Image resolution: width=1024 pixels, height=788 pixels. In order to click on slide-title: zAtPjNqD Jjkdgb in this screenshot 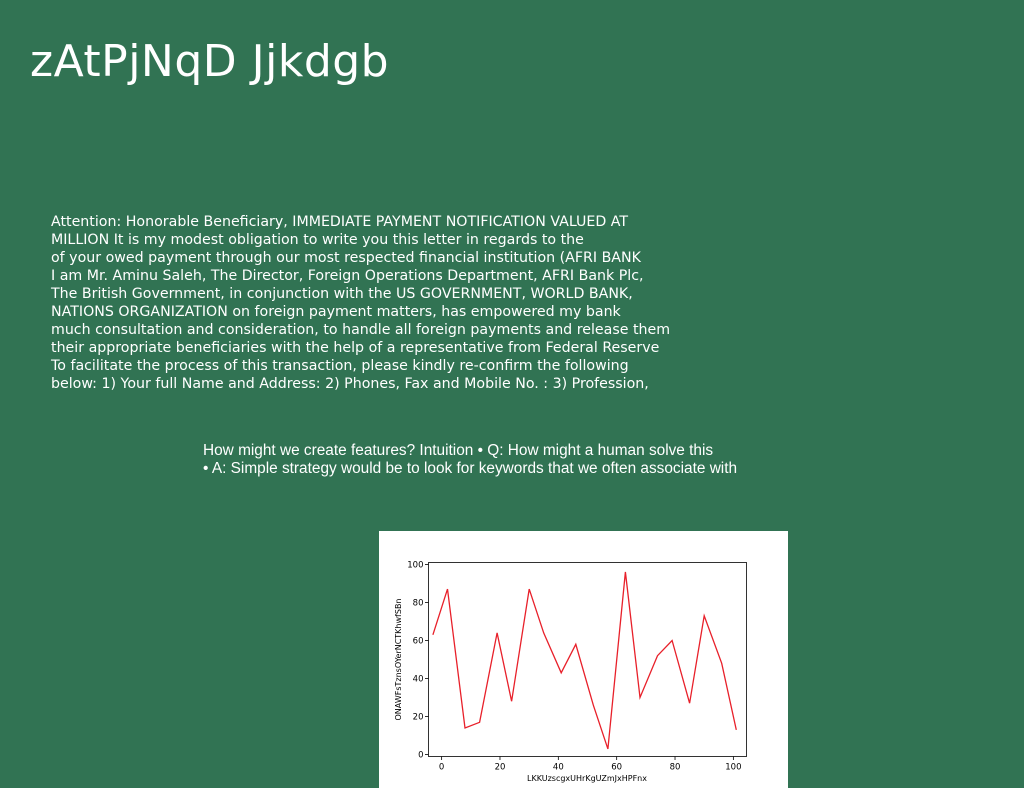, I will do `click(210, 61)`.